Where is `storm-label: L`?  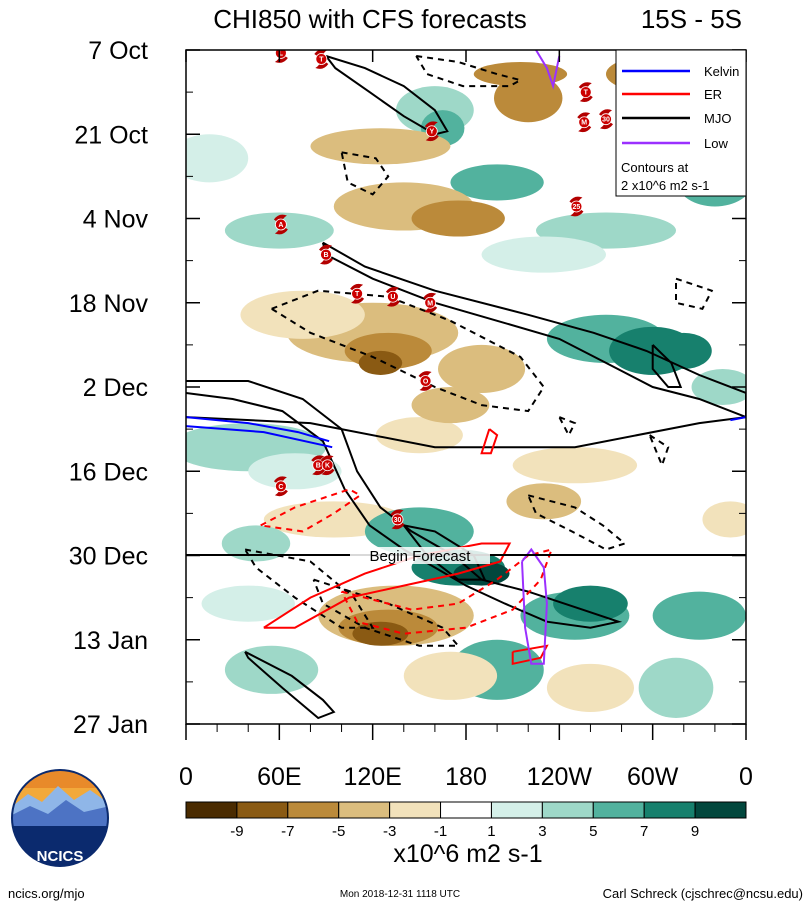 storm-label: L is located at coordinates (281, 54).